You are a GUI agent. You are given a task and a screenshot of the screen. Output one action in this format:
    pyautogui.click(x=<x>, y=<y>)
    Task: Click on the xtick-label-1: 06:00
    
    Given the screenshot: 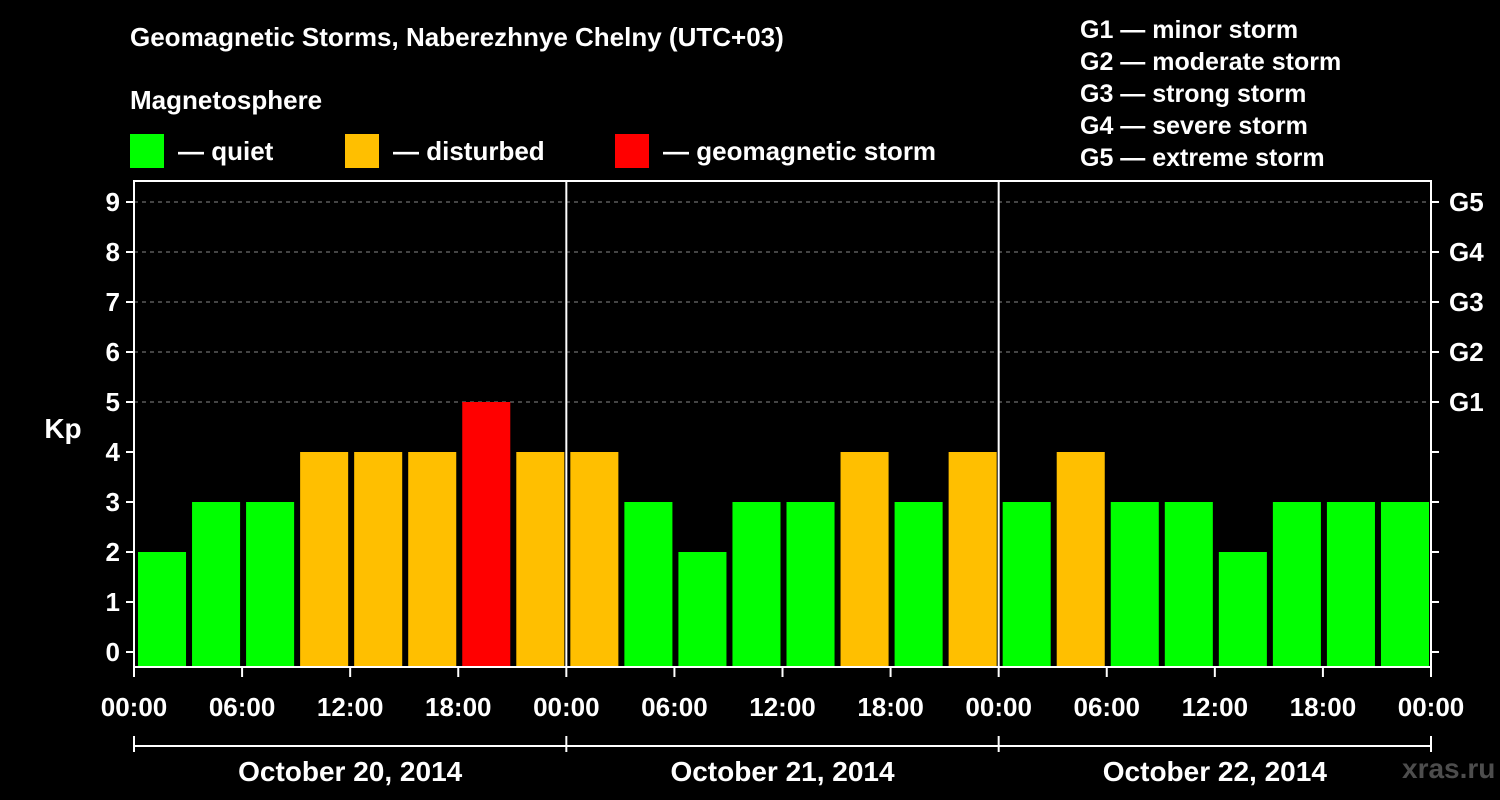 What is the action you would take?
    pyautogui.click(x=242, y=707)
    